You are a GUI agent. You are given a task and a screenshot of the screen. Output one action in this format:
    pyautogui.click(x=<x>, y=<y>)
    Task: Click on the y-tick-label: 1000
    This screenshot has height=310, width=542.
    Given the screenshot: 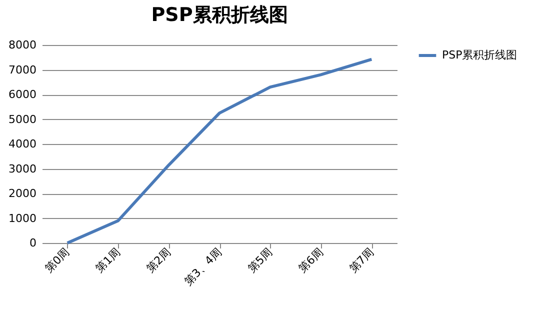 What is the action you would take?
    pyautogui.click(x=22, y=218)
    